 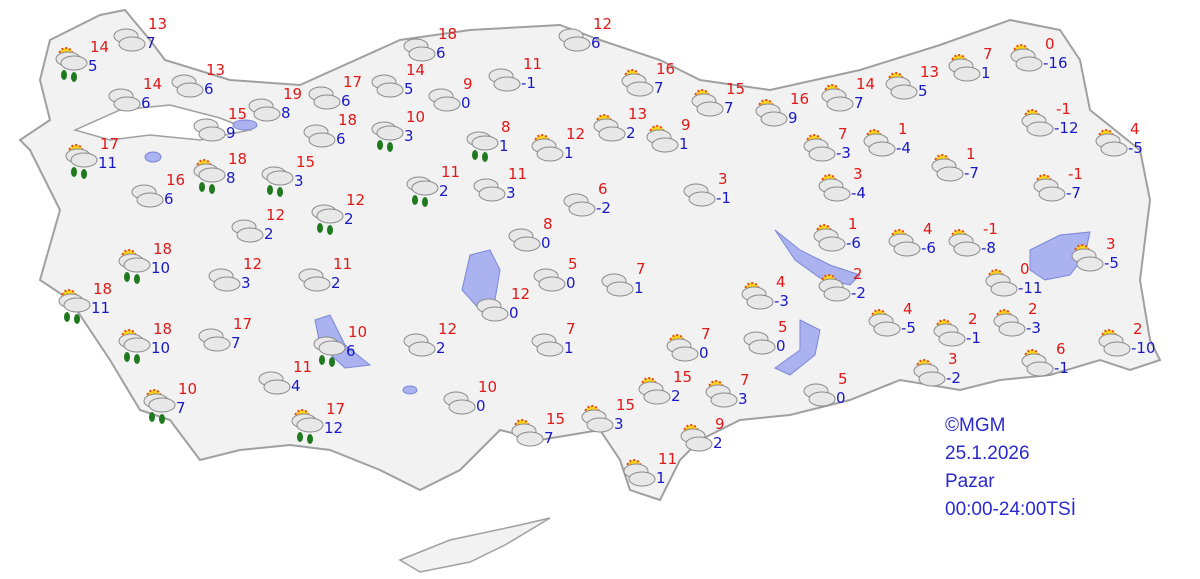 What do you see at coordinates (1130, 346) in the screenshot?
I see `station: 2 -10` at bounding box center [1130, 346].